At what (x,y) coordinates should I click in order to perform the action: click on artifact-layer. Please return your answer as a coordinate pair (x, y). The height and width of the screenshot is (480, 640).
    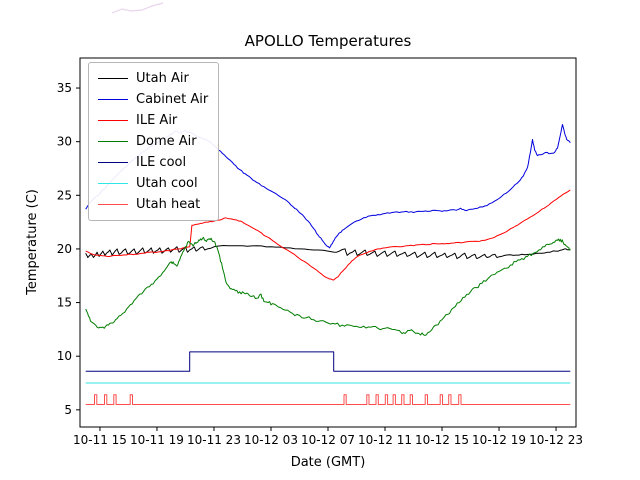
    Looking at the image, I should click on (137, 8).